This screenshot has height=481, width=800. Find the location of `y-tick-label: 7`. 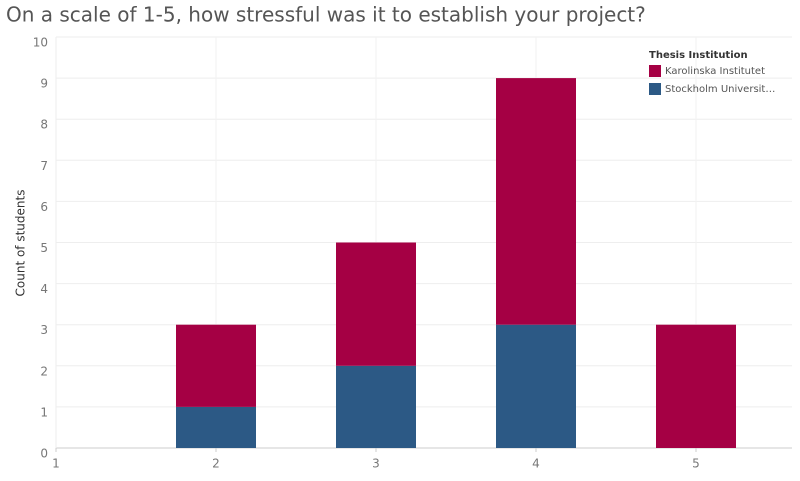

y-tick-label: 7 is located at coordinates (44, 166).